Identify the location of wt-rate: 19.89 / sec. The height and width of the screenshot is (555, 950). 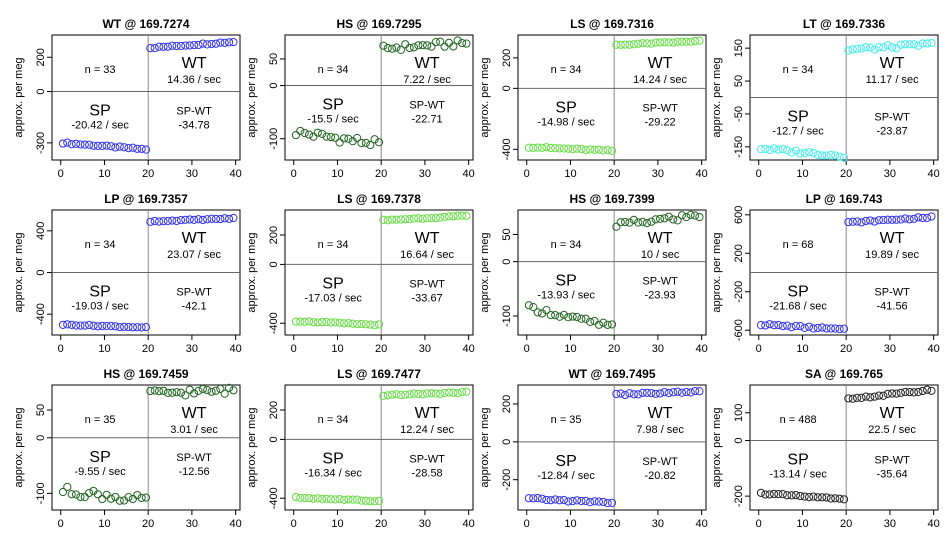
(892, 255).